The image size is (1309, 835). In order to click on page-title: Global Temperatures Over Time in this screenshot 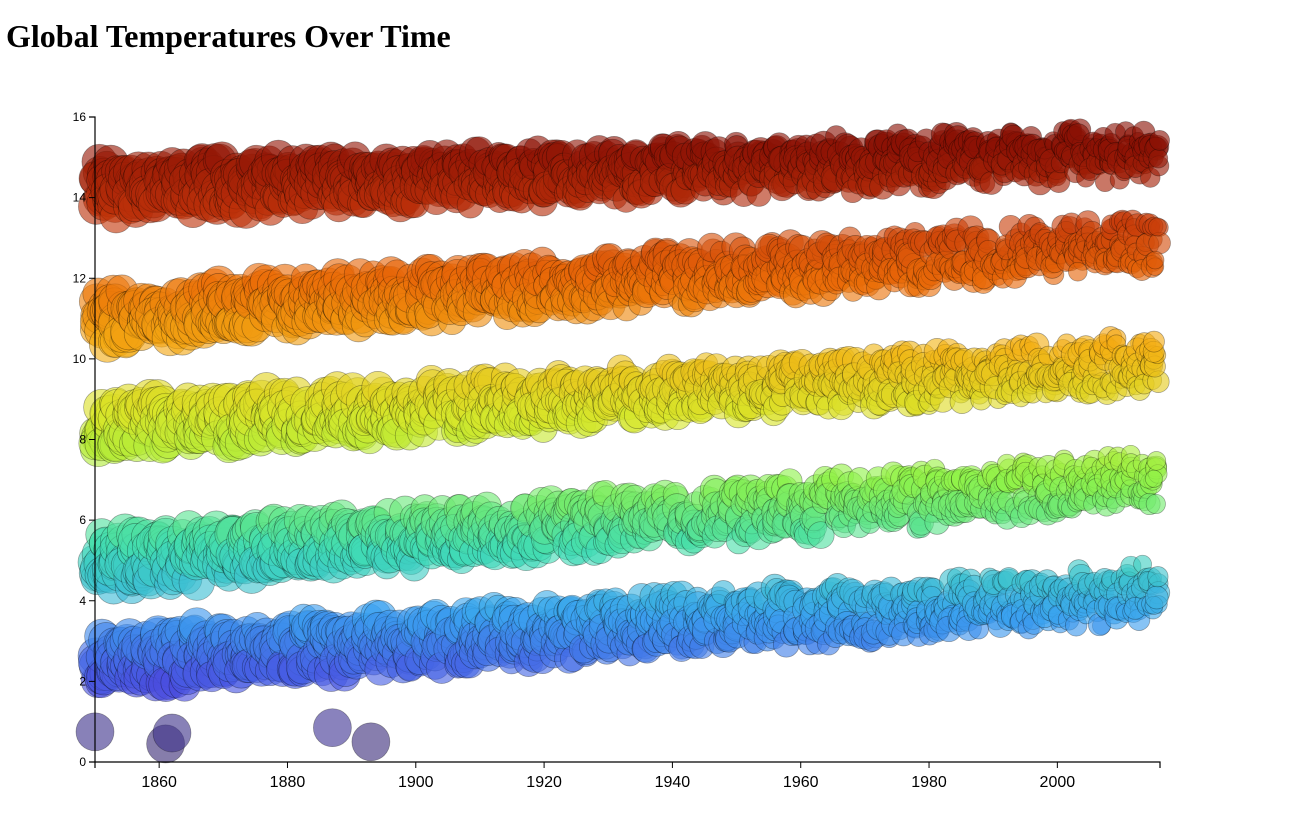, I will do `click(228, 36)`.